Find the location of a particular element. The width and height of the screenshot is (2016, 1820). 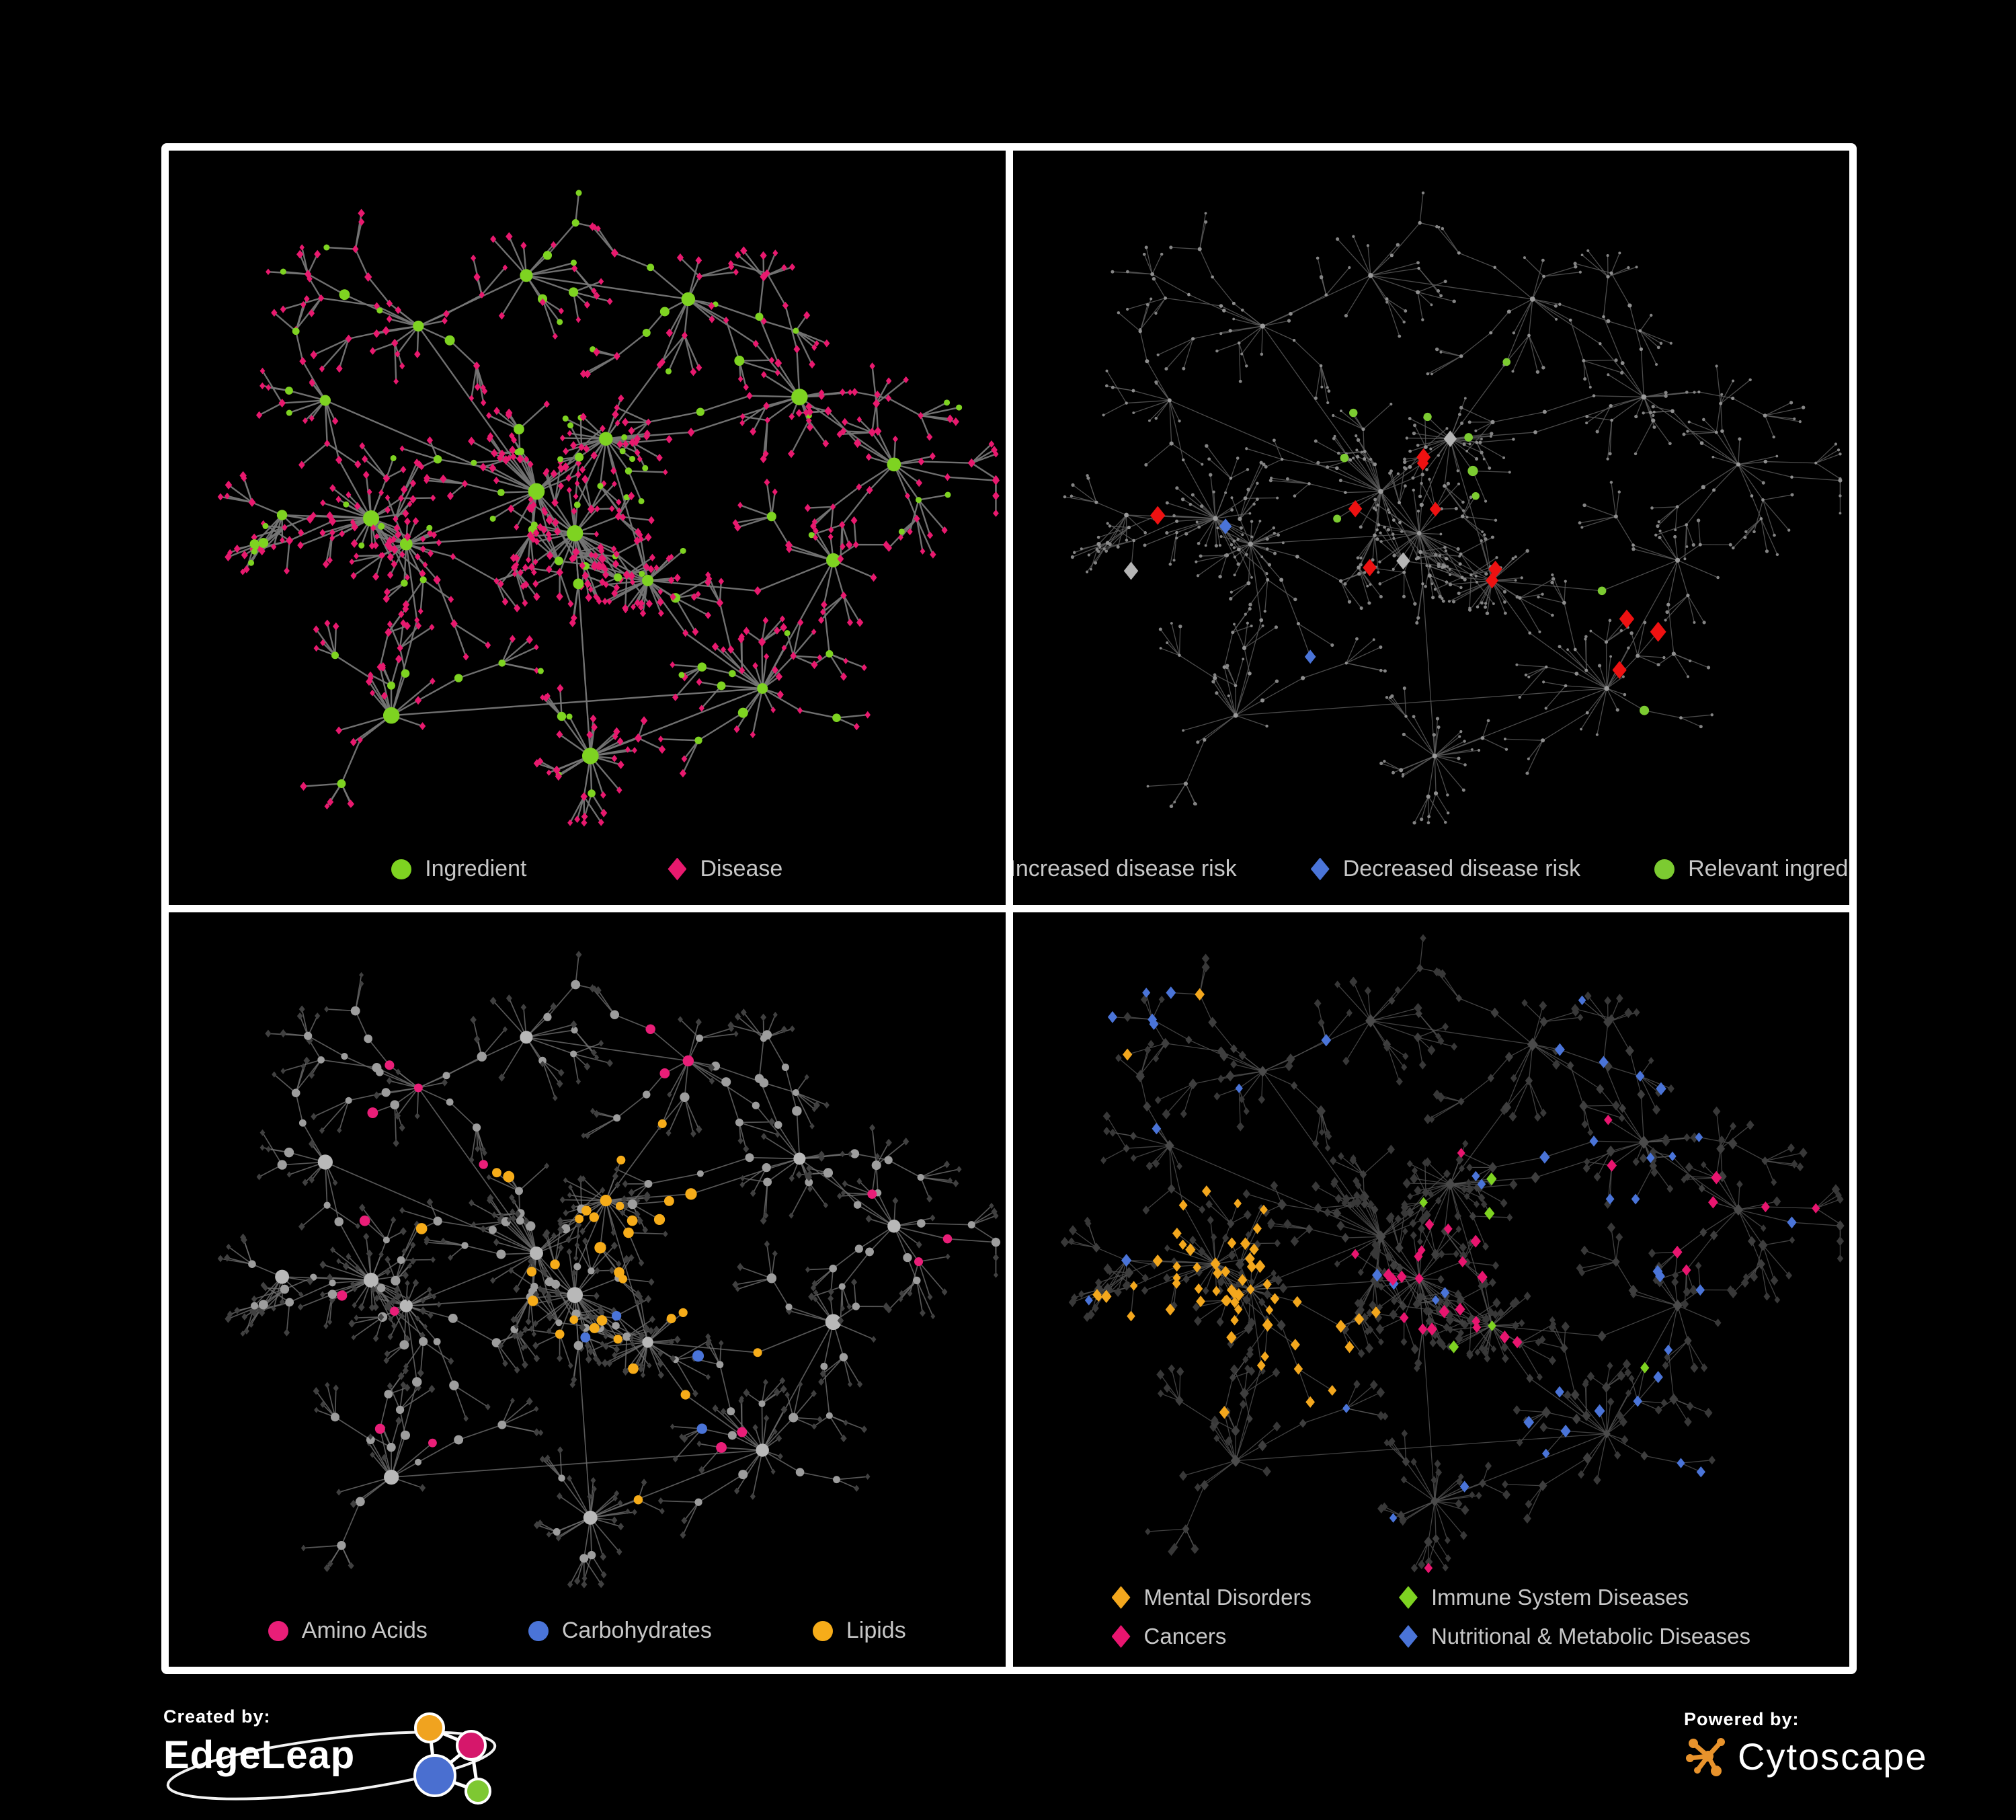

legend-label: Relevant ingredient is located at coordinates (1768, 868).